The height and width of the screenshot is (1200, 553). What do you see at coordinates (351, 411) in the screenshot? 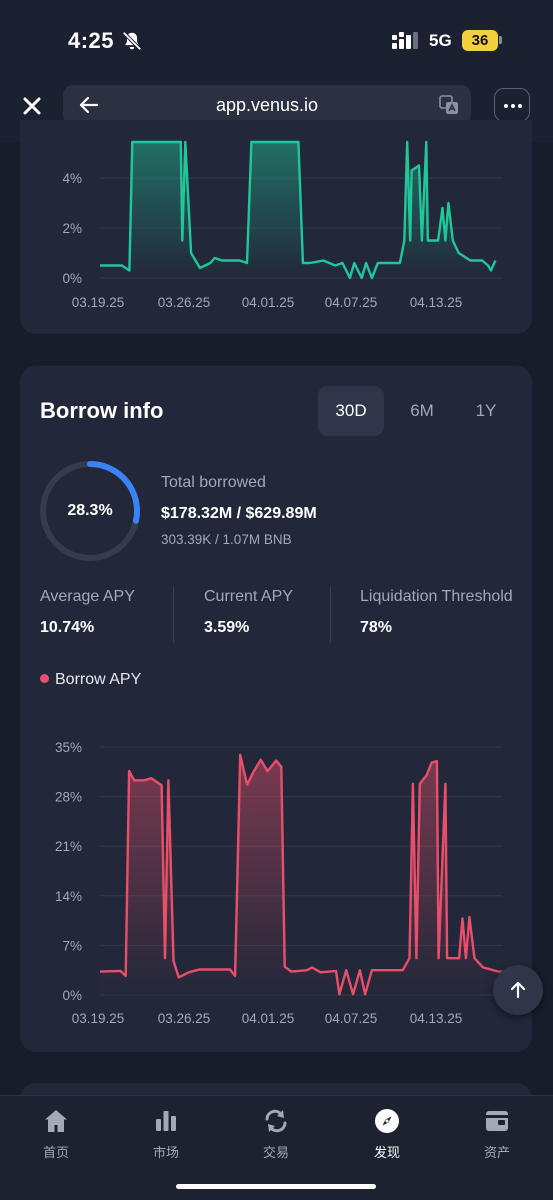
I see `tab-30d: 30D` at bounding box center [351, 411].